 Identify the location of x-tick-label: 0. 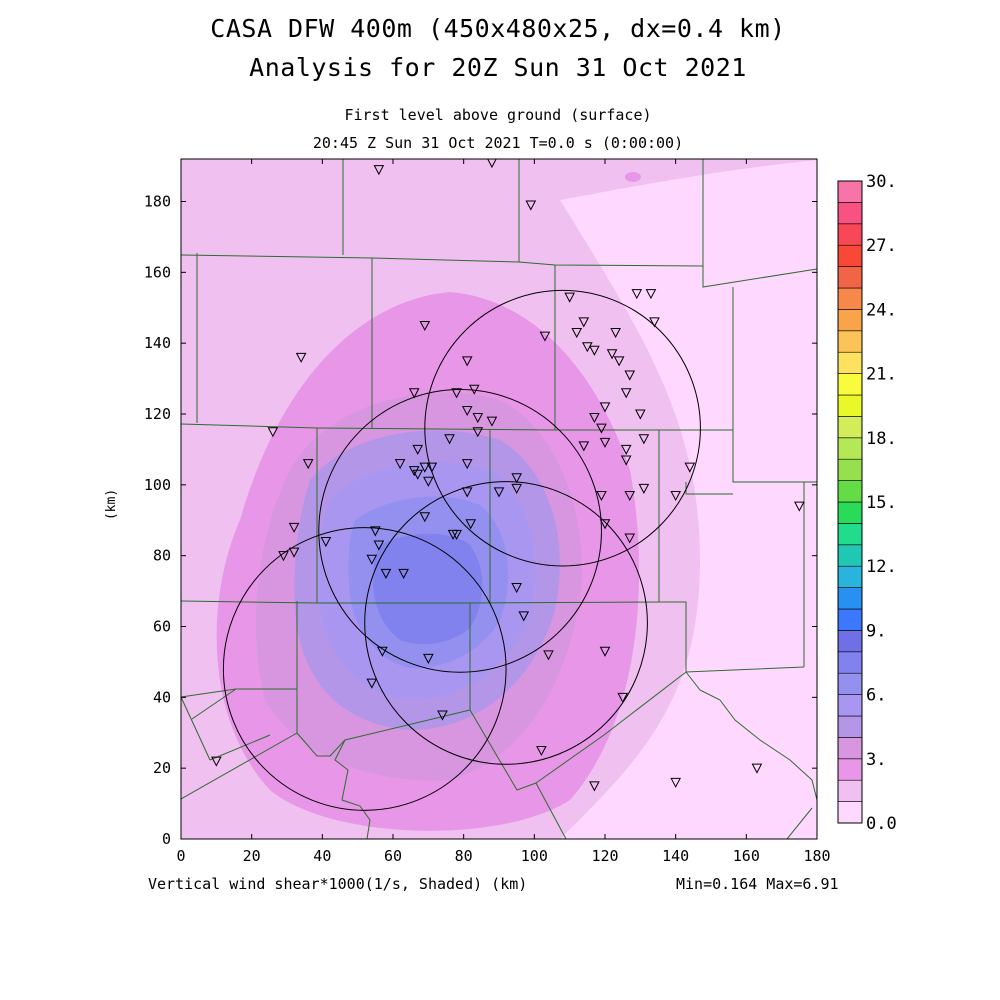
(180, 856).